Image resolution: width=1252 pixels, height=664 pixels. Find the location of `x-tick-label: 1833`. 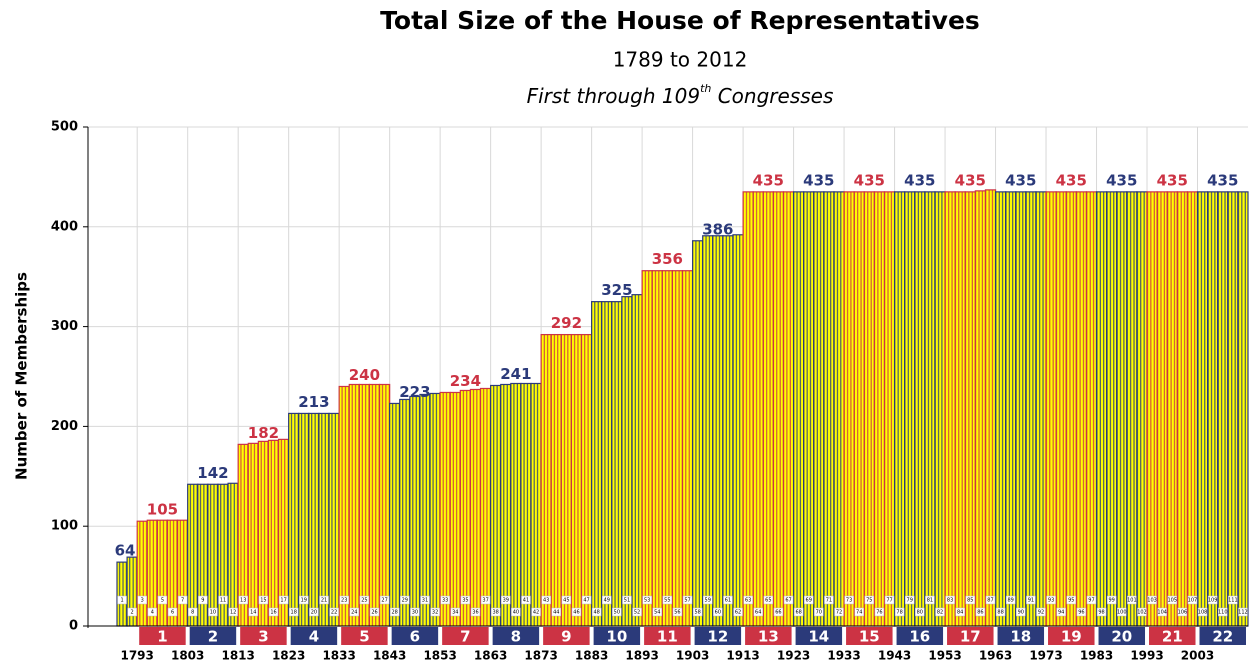

x-tick-label: 1833 is located at coordinates (338, 656).